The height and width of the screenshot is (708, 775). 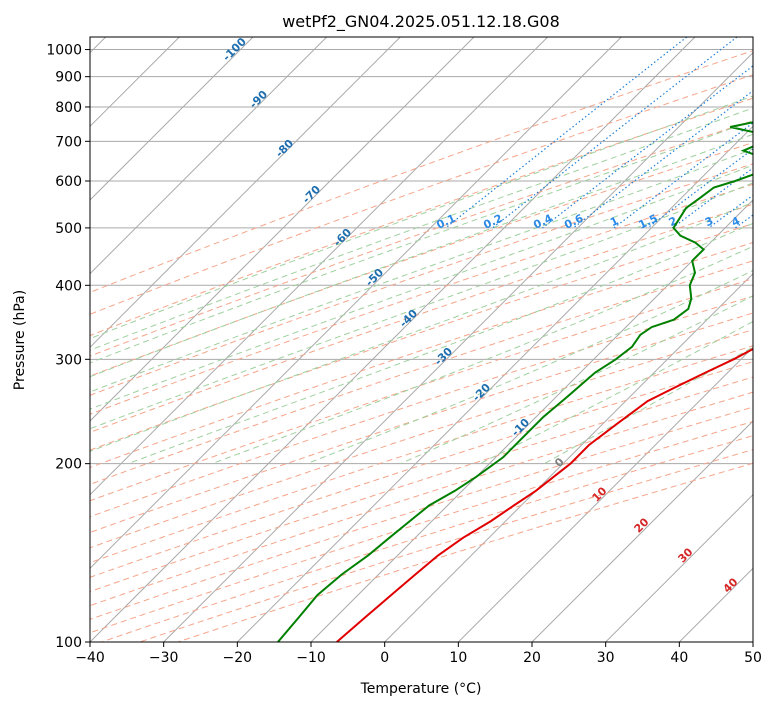 What do you see at coordinates (311, 658) in the screenshot?
I see `x-tick-label: −10` at bounding box center [311, 658].